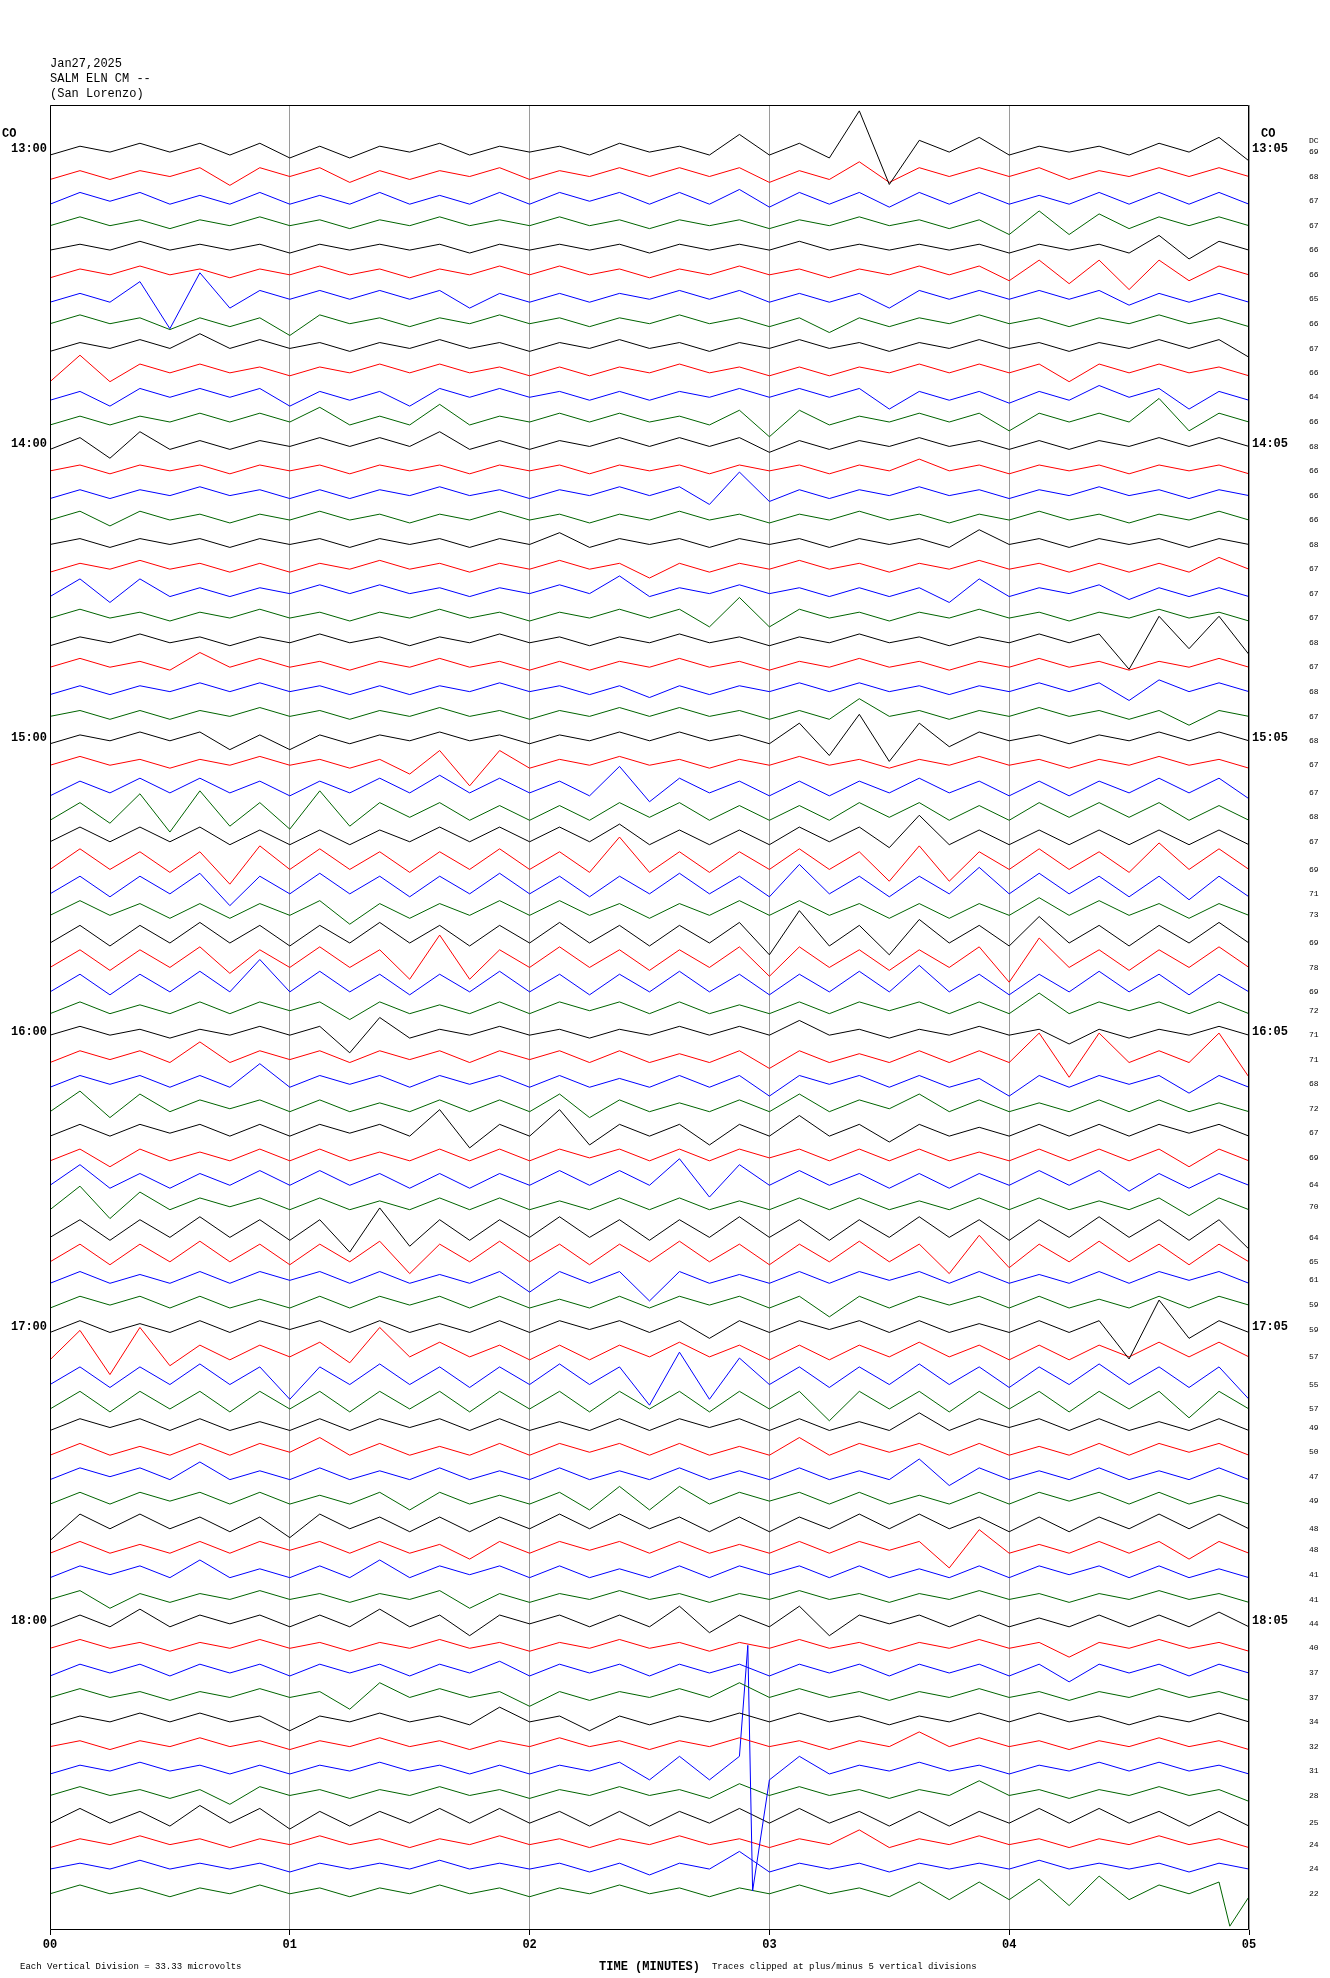  I want to click on y2-tick-label: 16:05, so click(1270, 1032).